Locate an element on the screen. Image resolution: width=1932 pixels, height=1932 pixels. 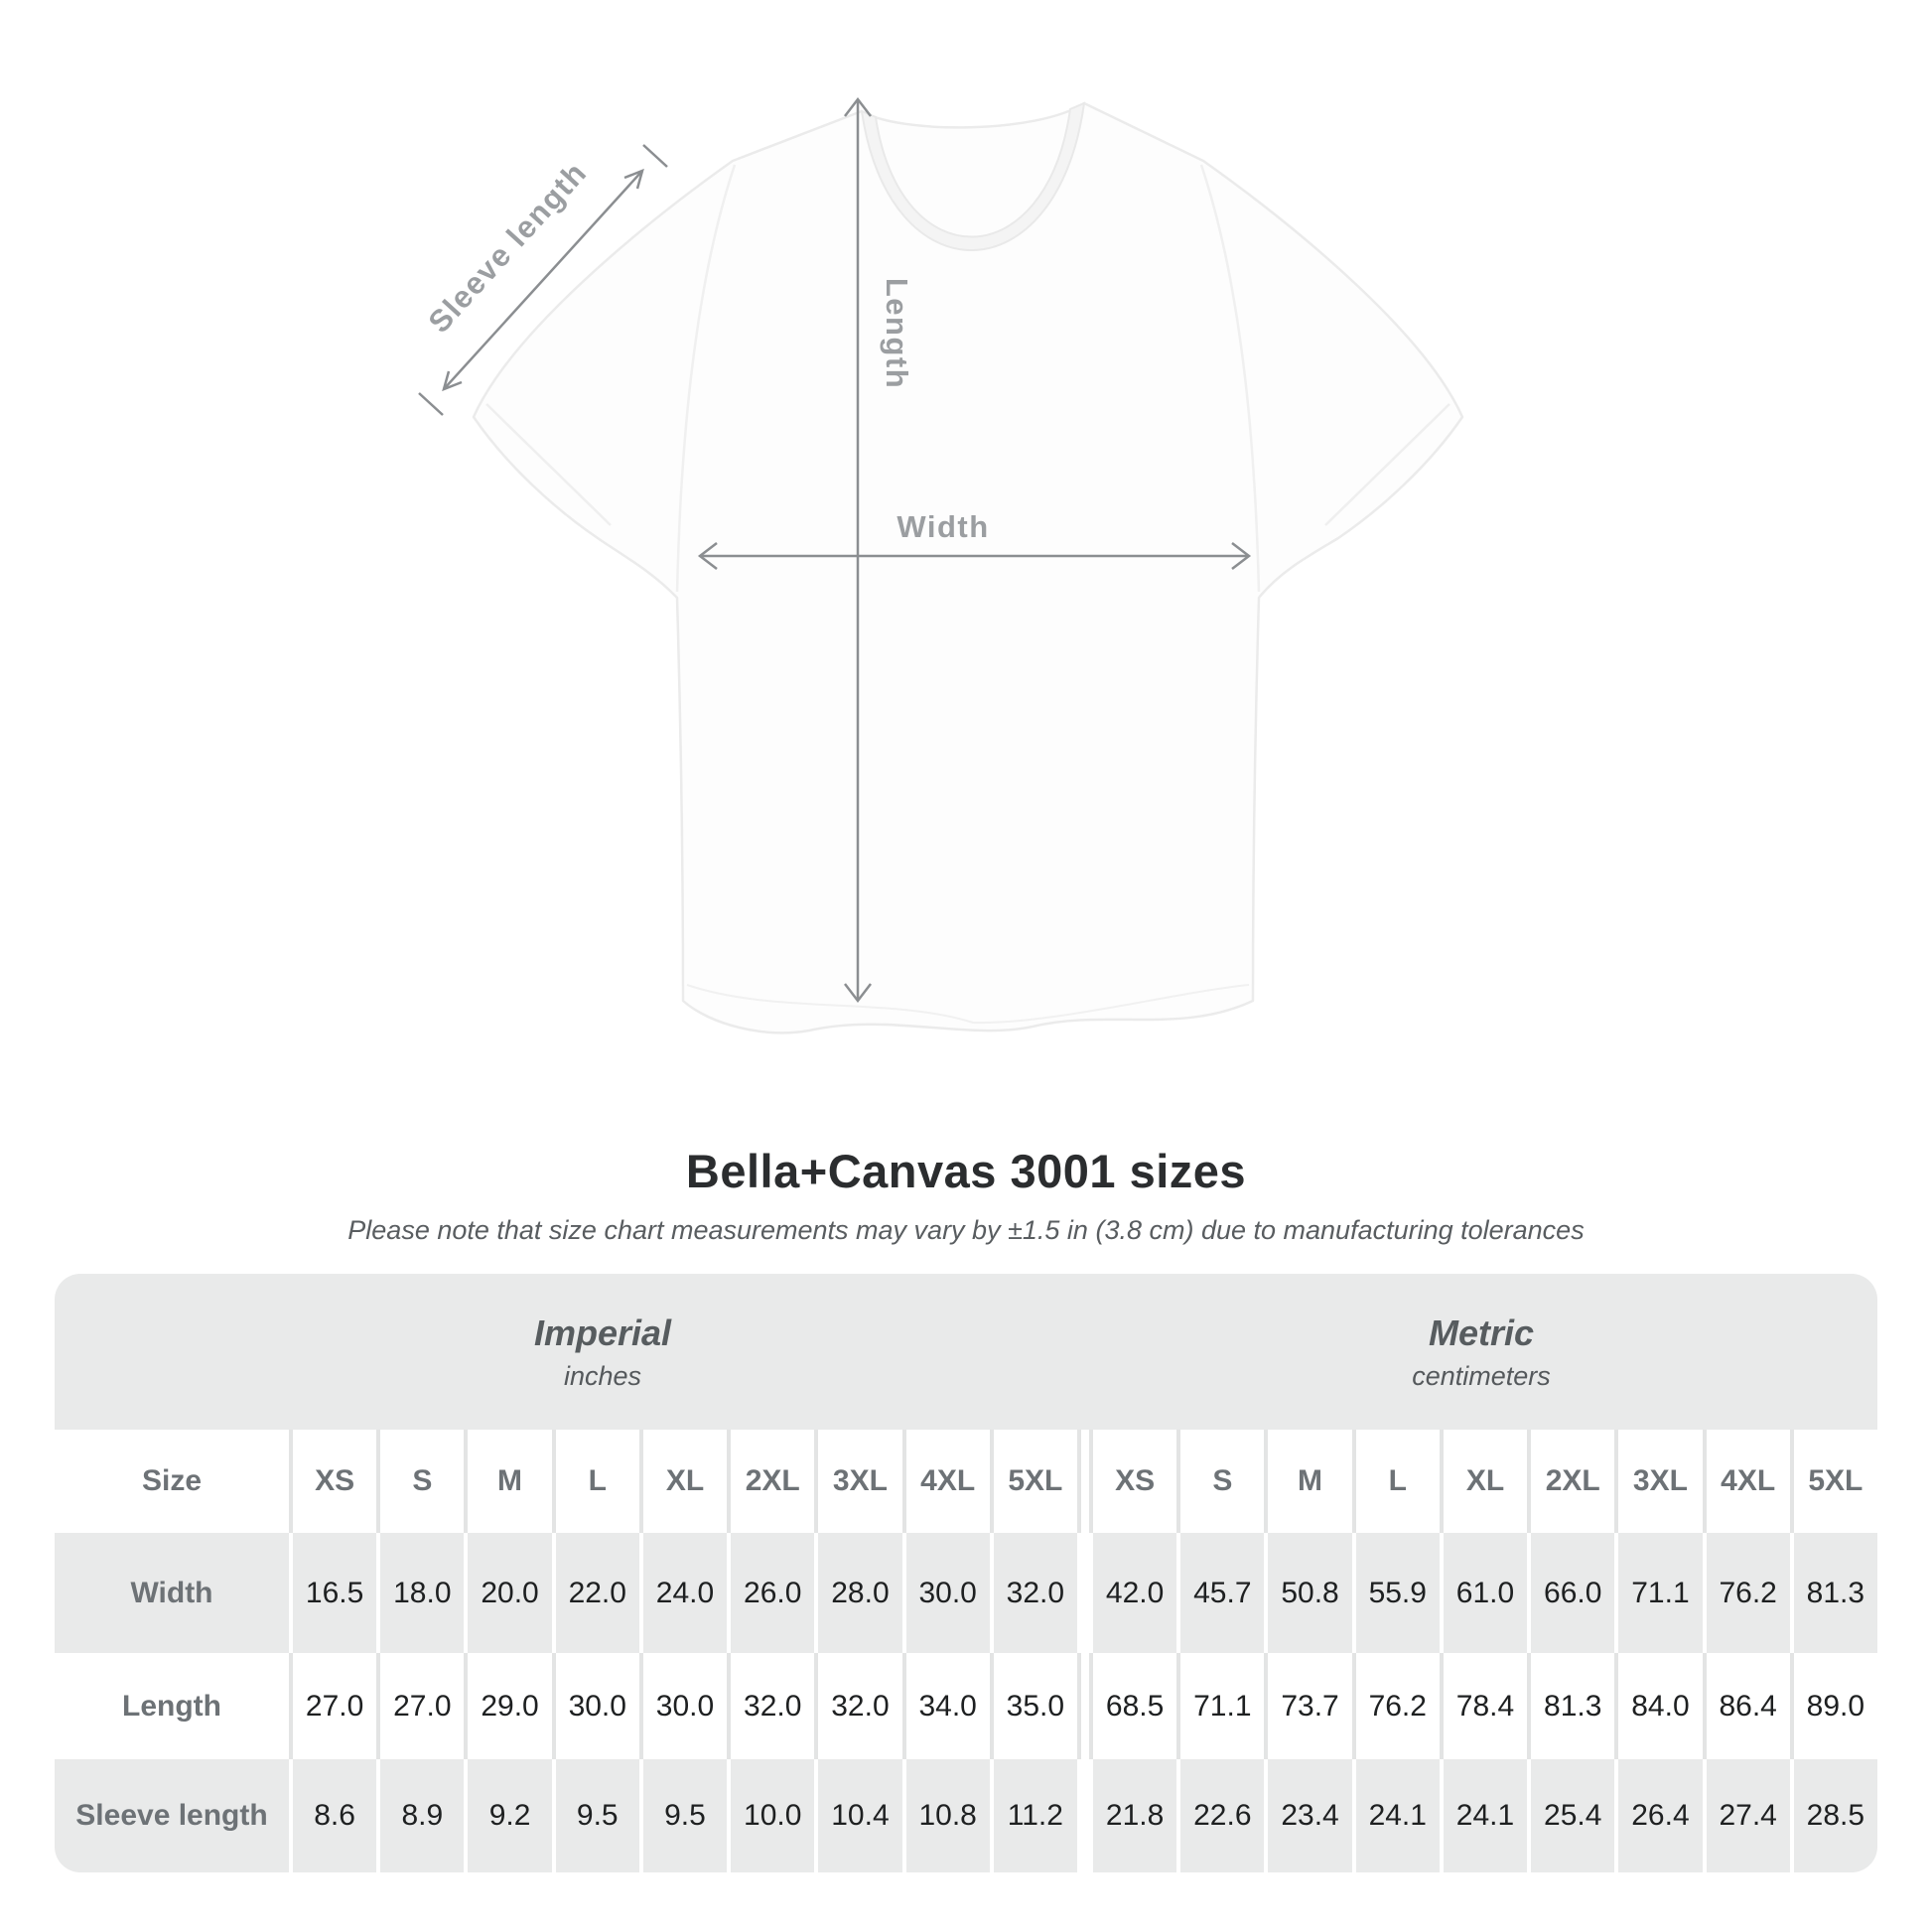
size-header-imperial: 4XL is located at coordinates (946, 1481).